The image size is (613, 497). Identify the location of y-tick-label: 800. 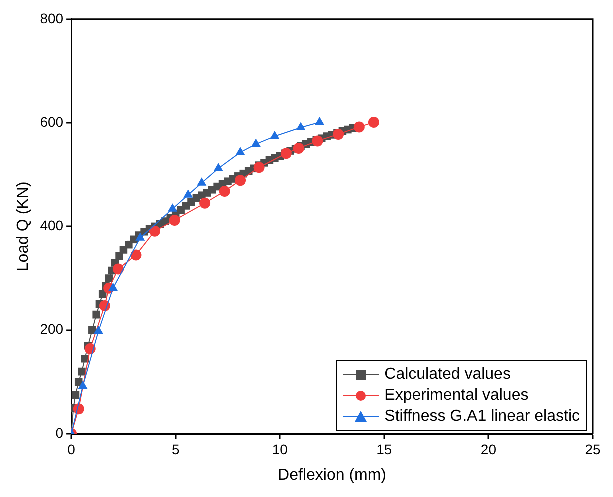
(52, 18).